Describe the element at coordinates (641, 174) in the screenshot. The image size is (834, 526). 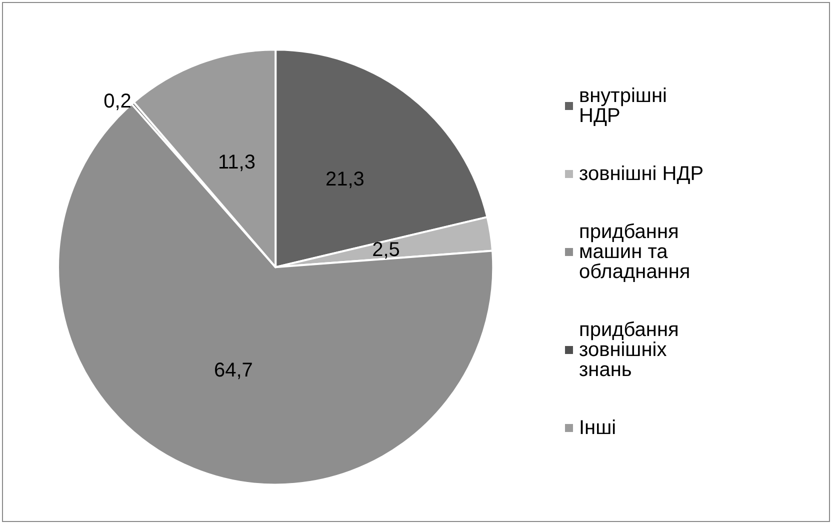
I see `legend-label: зовнішні НДР` at that location.